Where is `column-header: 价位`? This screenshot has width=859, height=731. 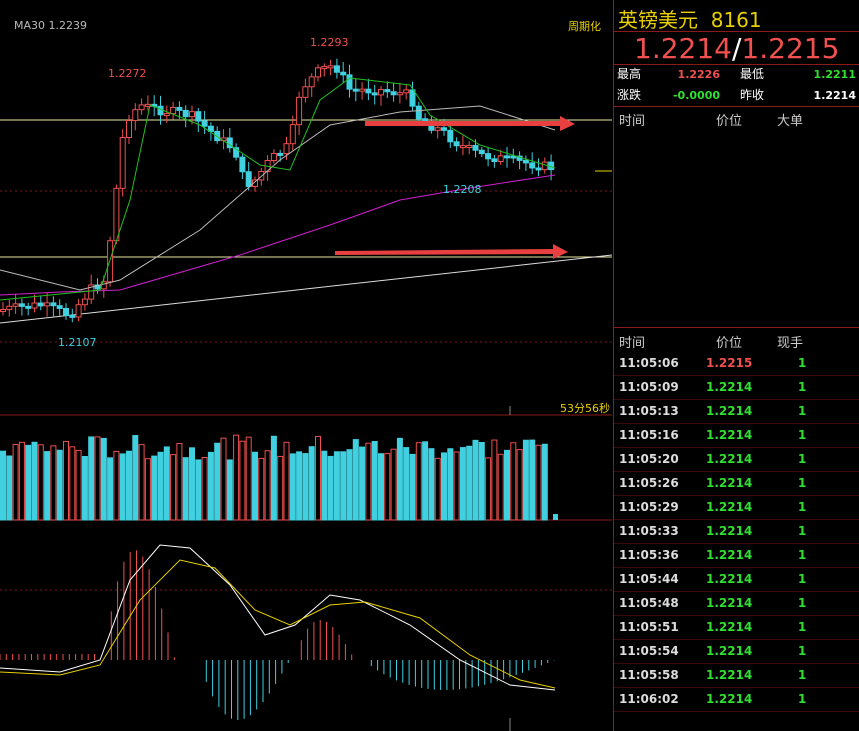
column-header: 价位 is located at coordinates (729, 343).